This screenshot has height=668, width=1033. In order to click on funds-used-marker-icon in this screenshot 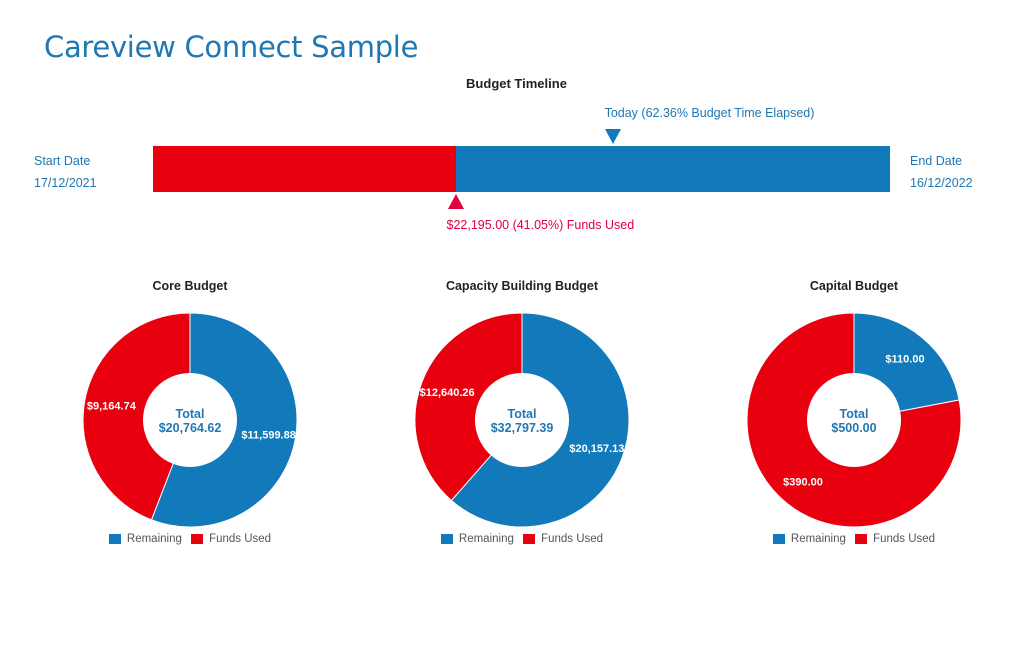, I will do `click(455, 201)`.